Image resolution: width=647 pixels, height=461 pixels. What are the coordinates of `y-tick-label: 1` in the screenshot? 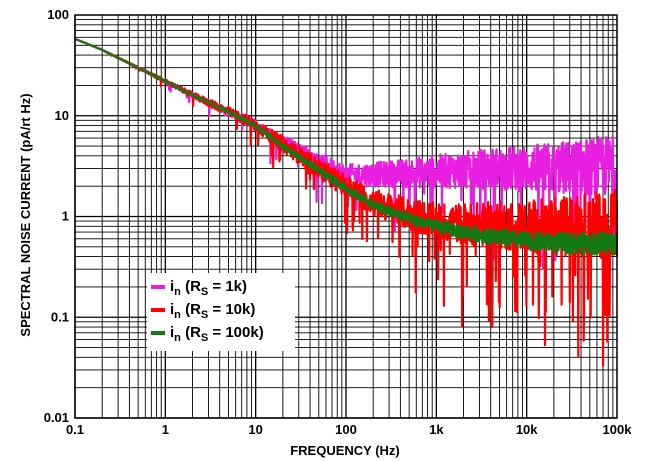 It's located at (65, 216).